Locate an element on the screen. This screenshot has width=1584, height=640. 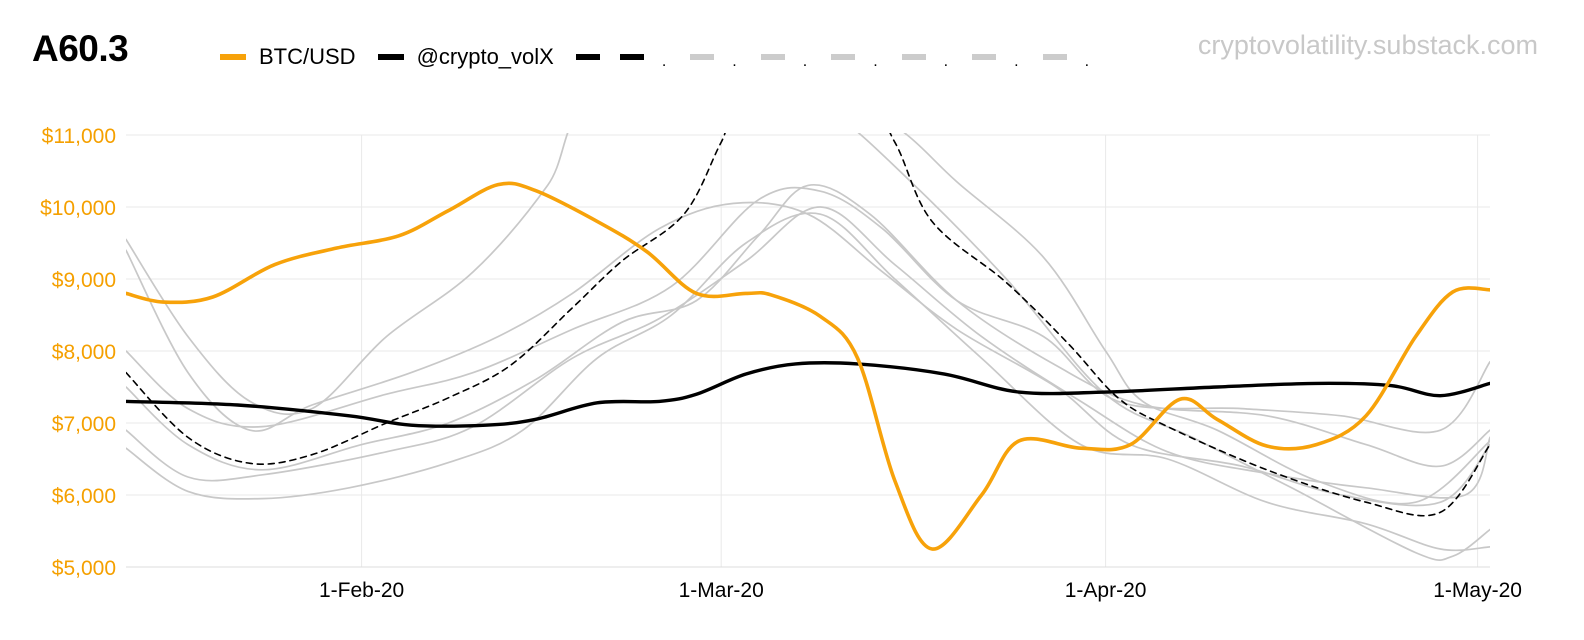
legend-label-vol: @crypto_volX is located at coordinates (485, 56).